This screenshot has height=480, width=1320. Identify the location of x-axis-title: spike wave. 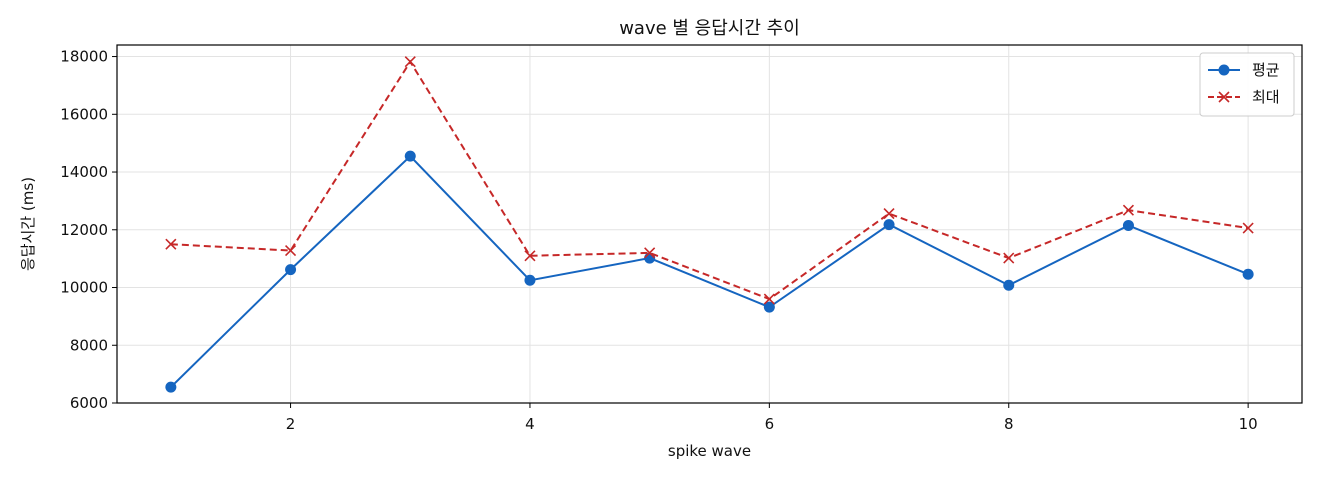
(709, 451).